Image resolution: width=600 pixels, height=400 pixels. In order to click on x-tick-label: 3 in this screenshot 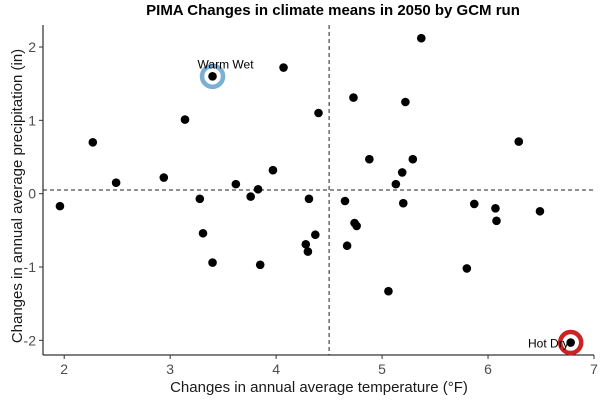, I will do `click(170, 369)`.